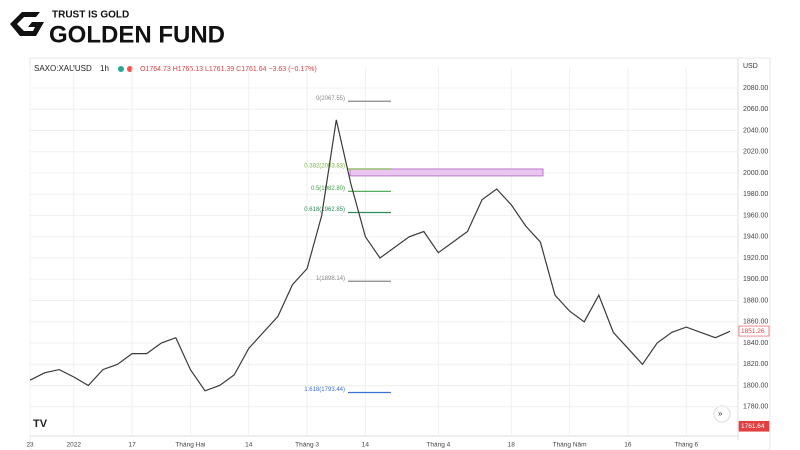  What do you see at coordinates (324, 390) in the screenshot?
I see `fib-label: 1.618(1793.44)` at bounding box center [324, 390].